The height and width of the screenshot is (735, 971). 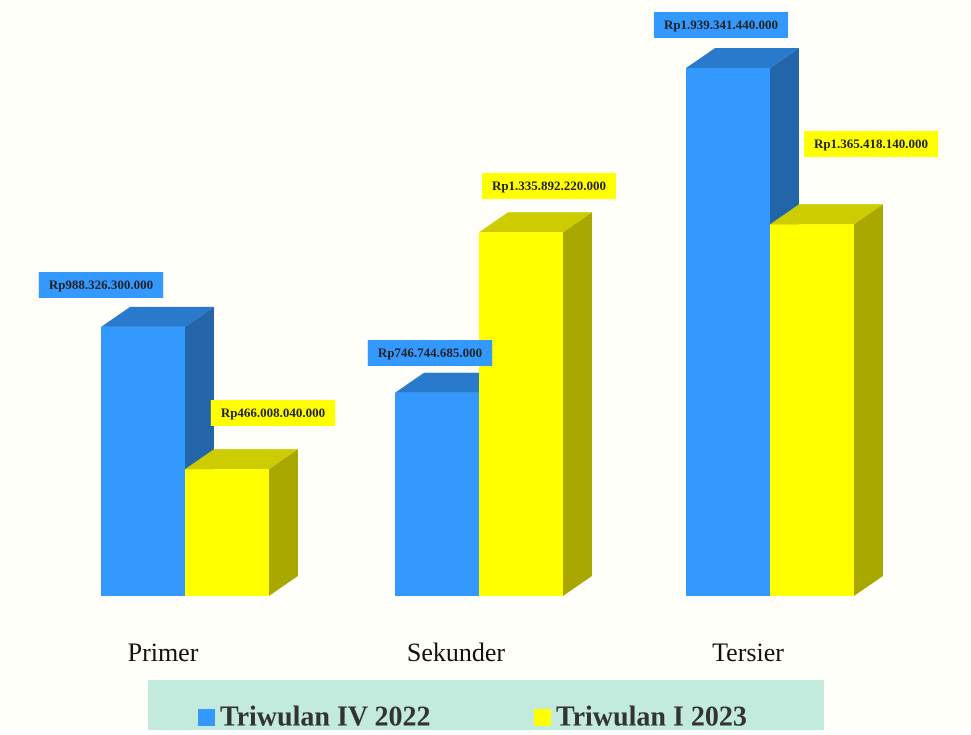 I want to click on legend-label: Triwulan IV 2022, so click(x=325, y=715).